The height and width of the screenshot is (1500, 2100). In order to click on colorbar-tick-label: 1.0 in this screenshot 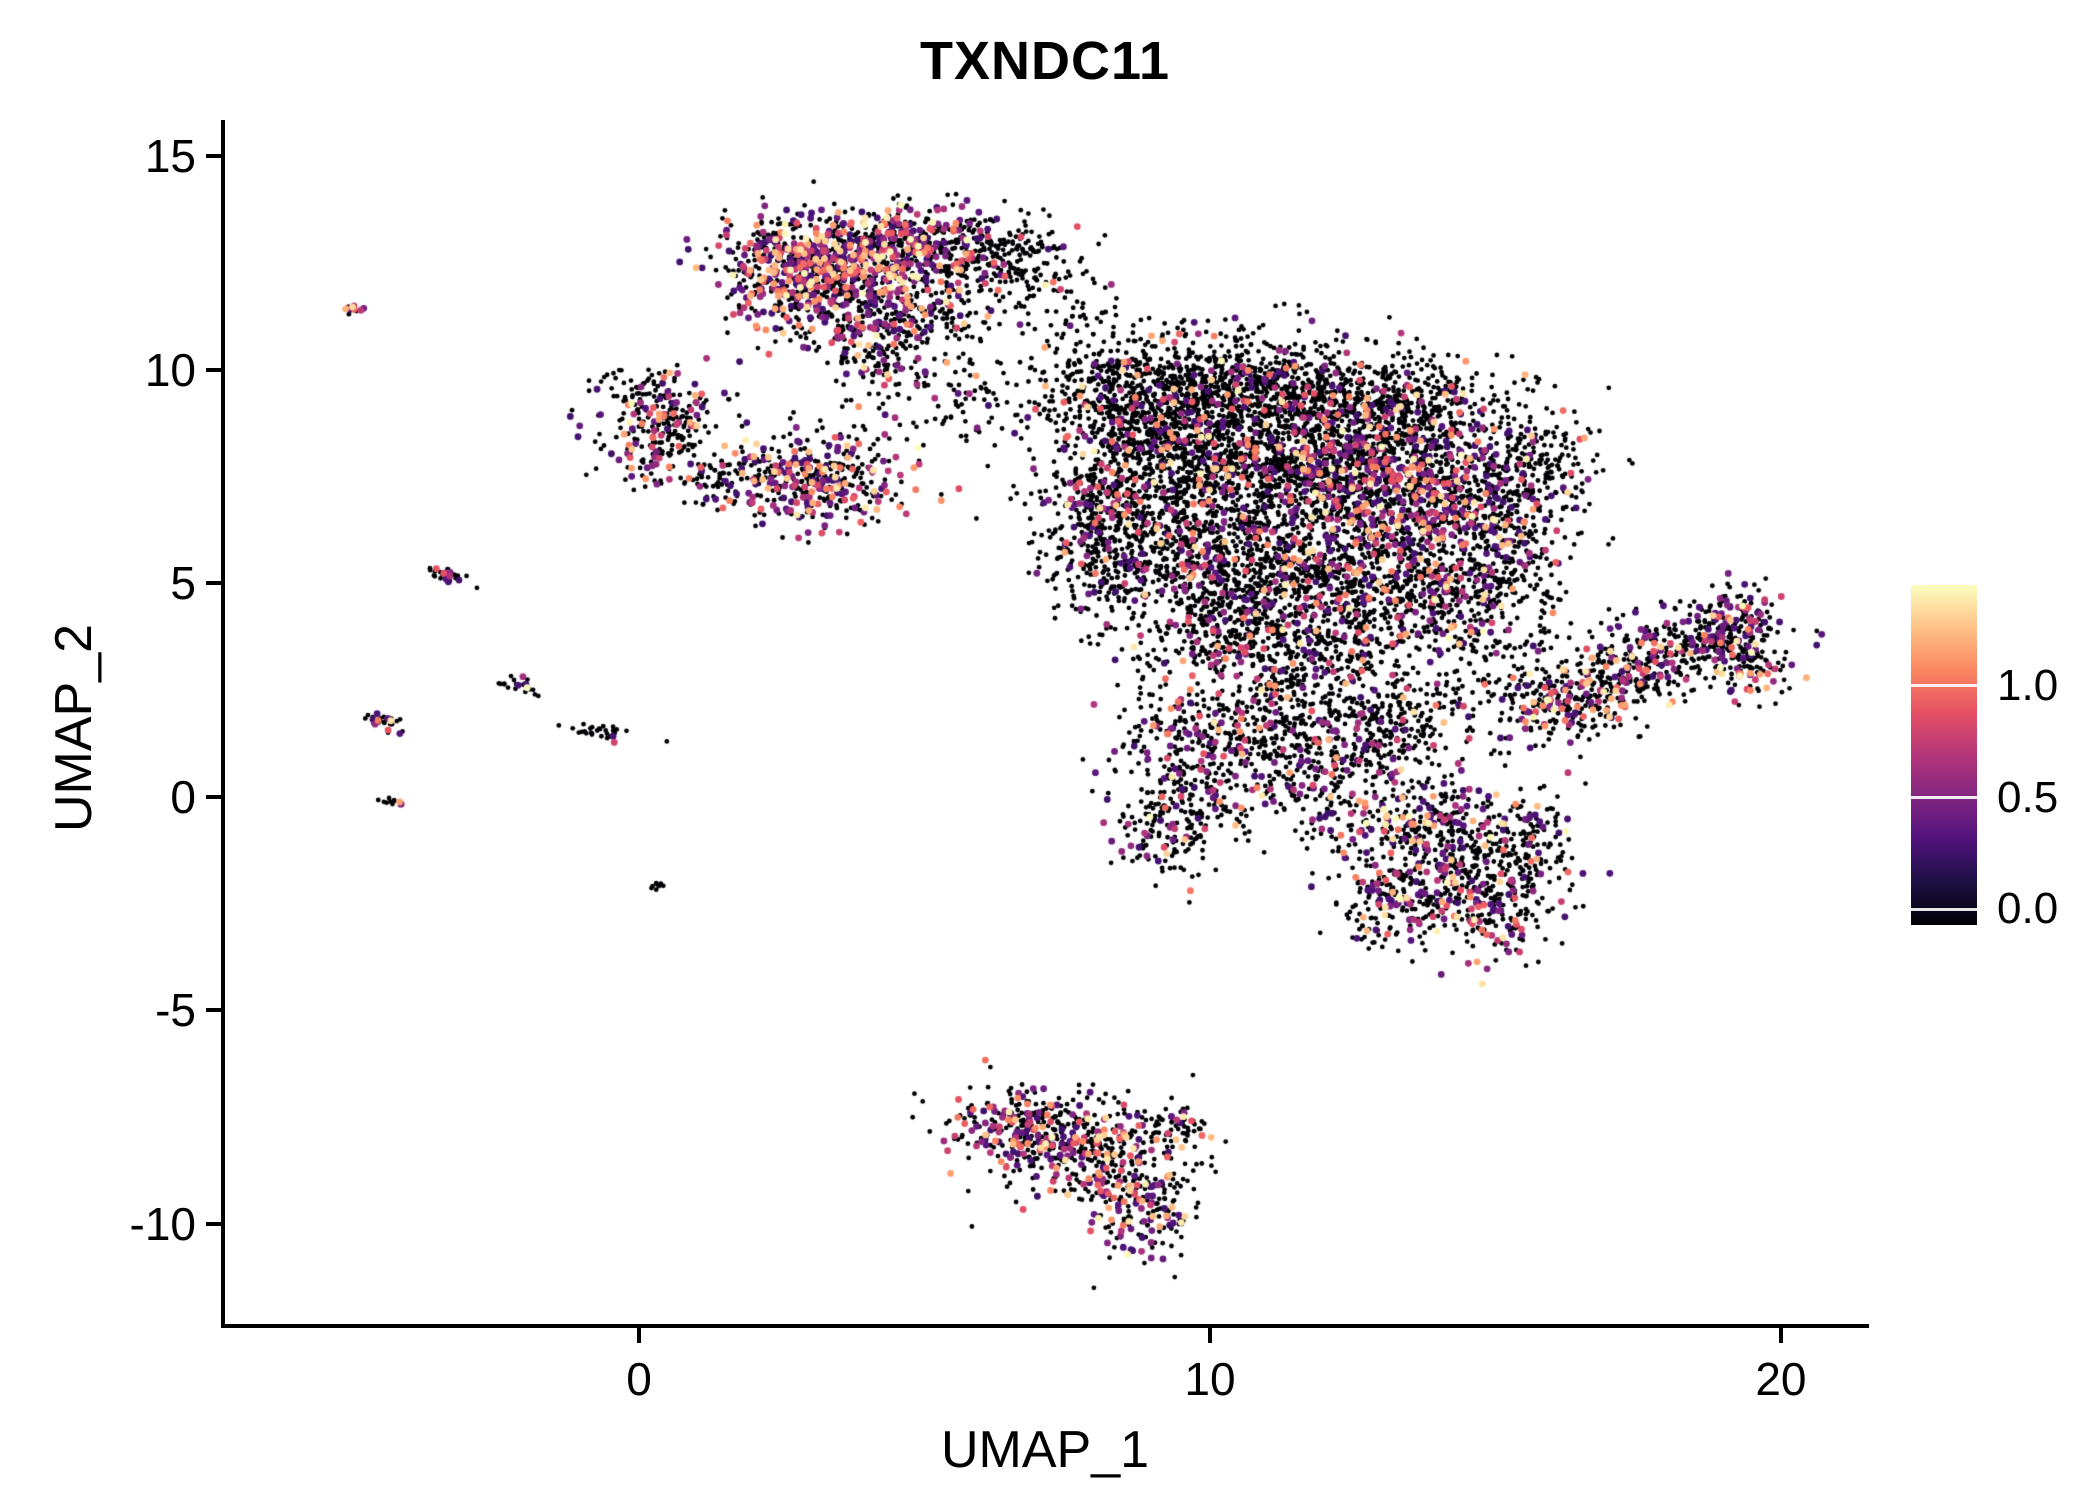, I will do `click(2028, 685)`.